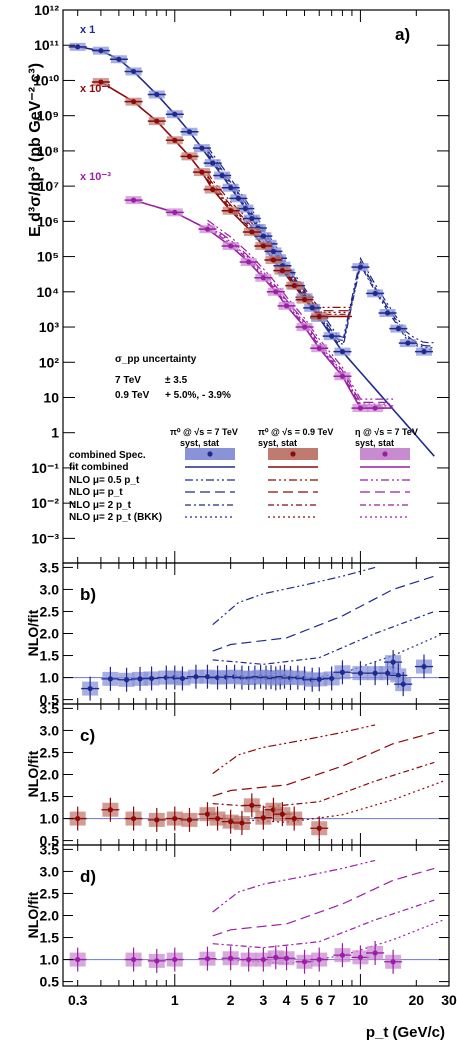  Describe the element at coordinates (319, 1000) in the screenshot. I see `x-tick-label: 6` at that location.